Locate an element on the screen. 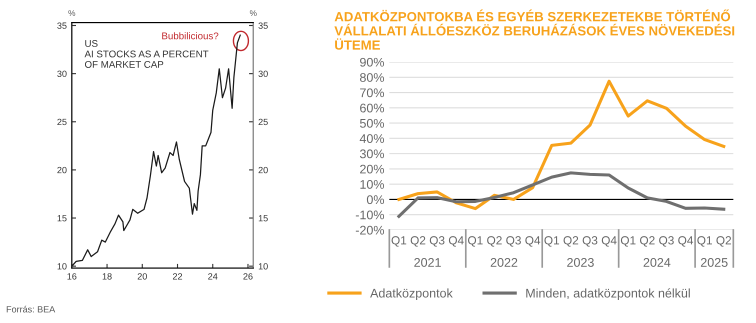 Image resolution: width=756 pixels, height=323 pixels. y-tick-label: 10 is located at coordinates (62, 266).